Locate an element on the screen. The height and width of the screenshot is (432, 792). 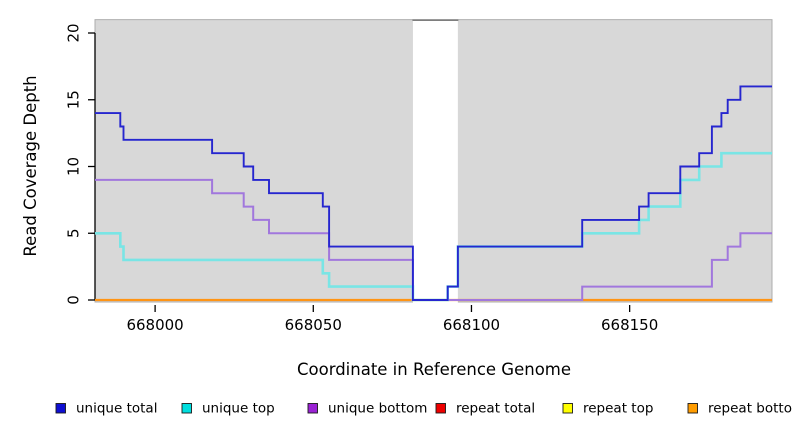
x-tick-label: 668000 is located at coordinates (154, 325).